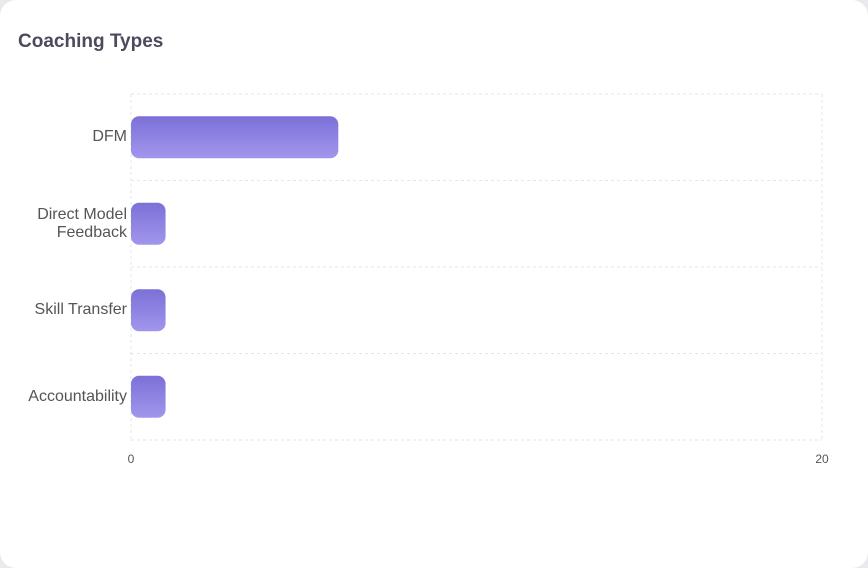  Describe the element at coordinates (82, 223) in the screenshot. I see `y-tick-label: Direct Model Feedback` at that location.